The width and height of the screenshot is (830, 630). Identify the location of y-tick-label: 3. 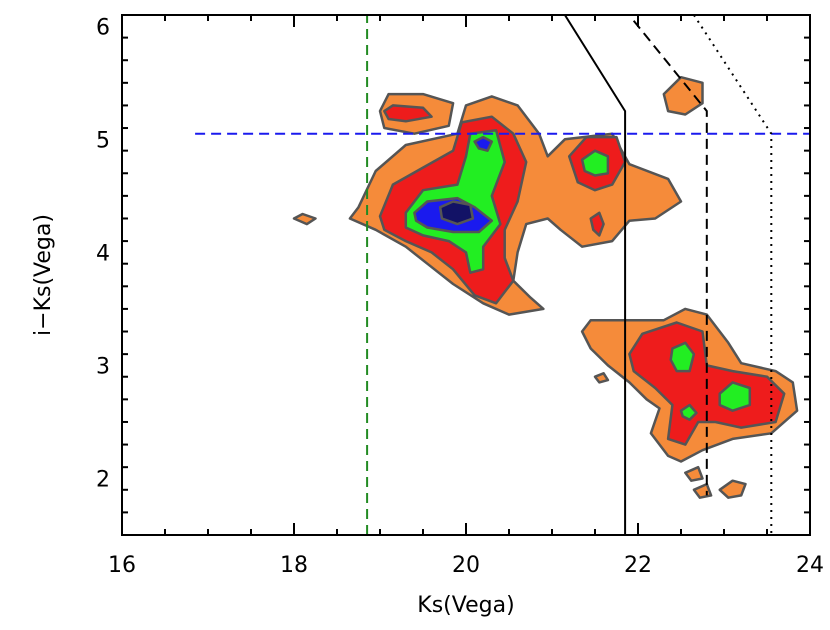
(103, 366).